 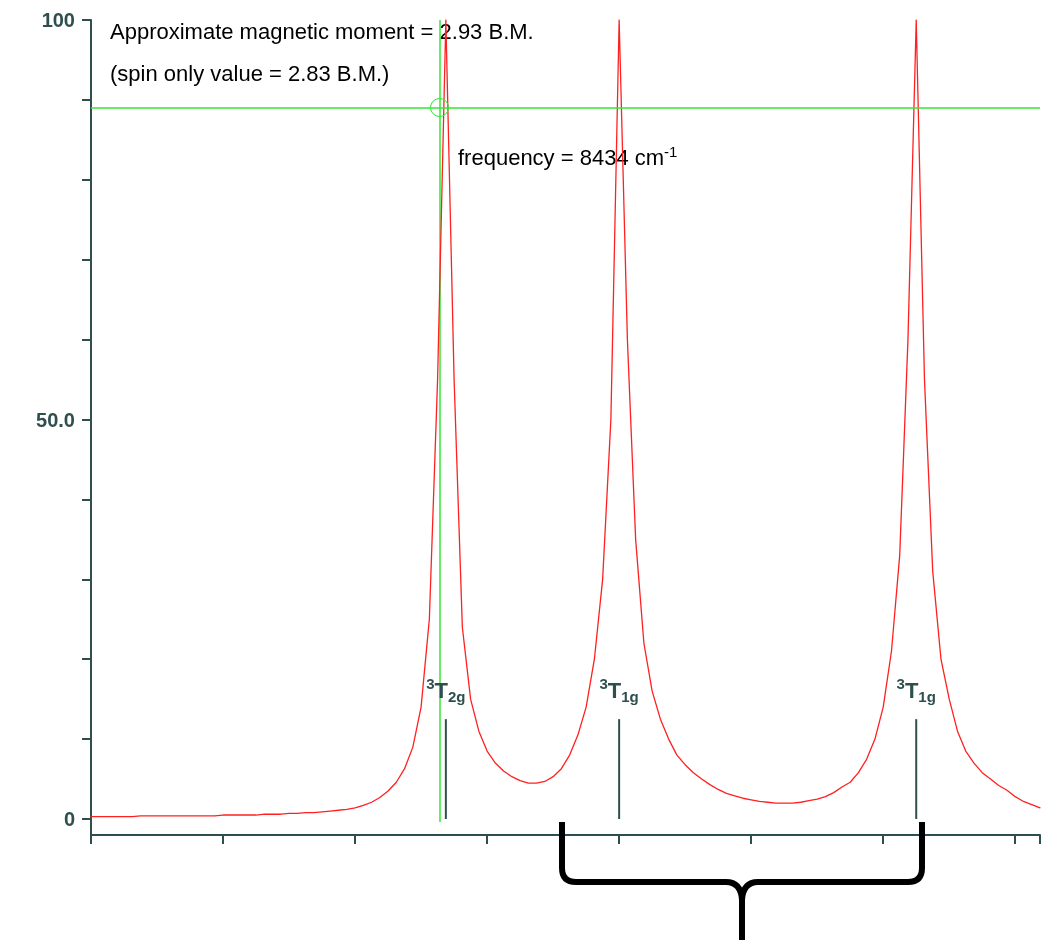 I want to click on annotation: (spin only value = 2.83 B.M.), so click(x=250, y=73).